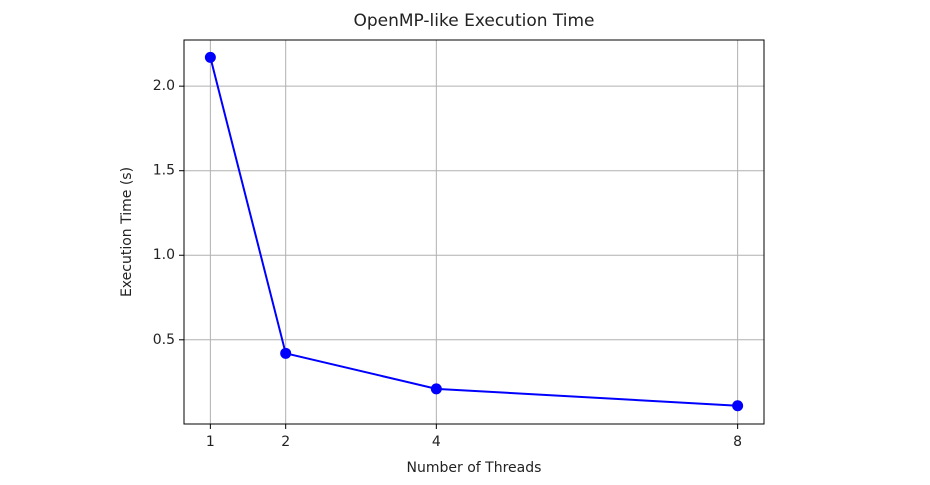 The width and height of the screenshot is (930, 485). Describe the element at coordinates (473, 21) in the screenshot. I see `chart-title: OpenMP-like Execution Time` at that location.